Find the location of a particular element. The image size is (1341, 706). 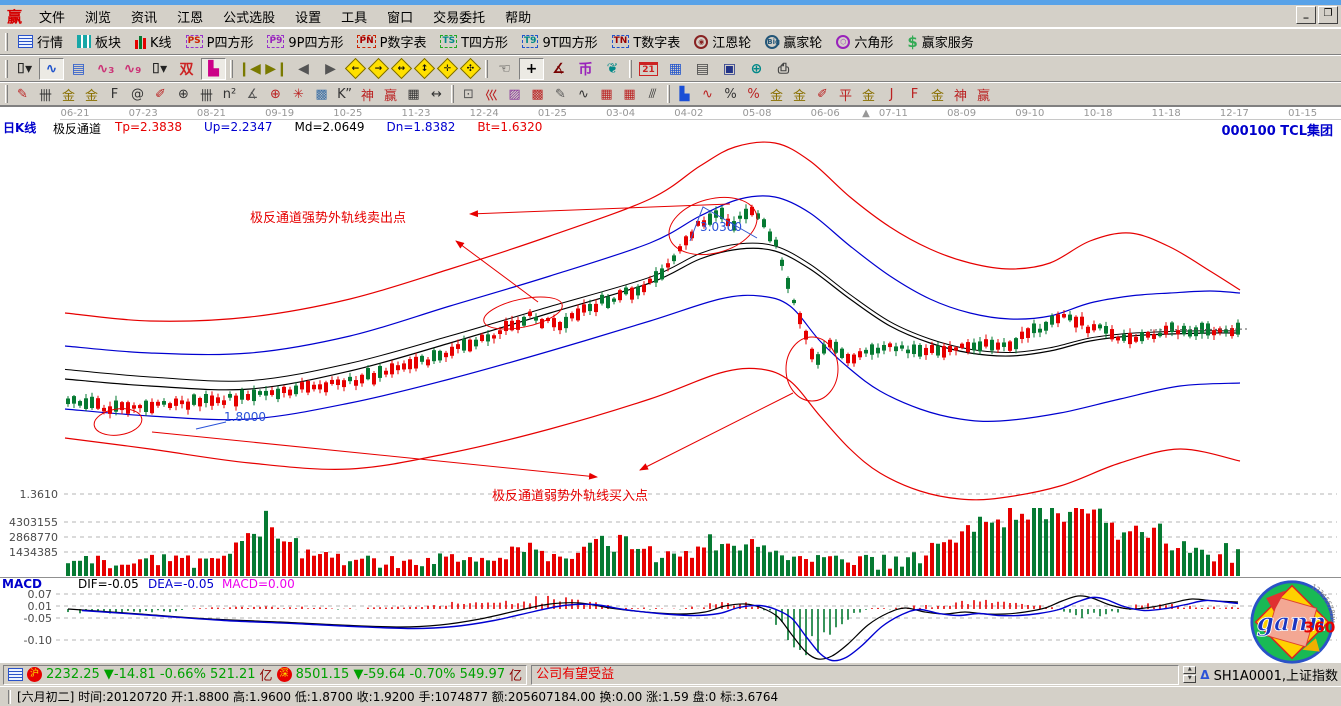

drawing-tool-31: ∿ is located at coordinates (707, 94).